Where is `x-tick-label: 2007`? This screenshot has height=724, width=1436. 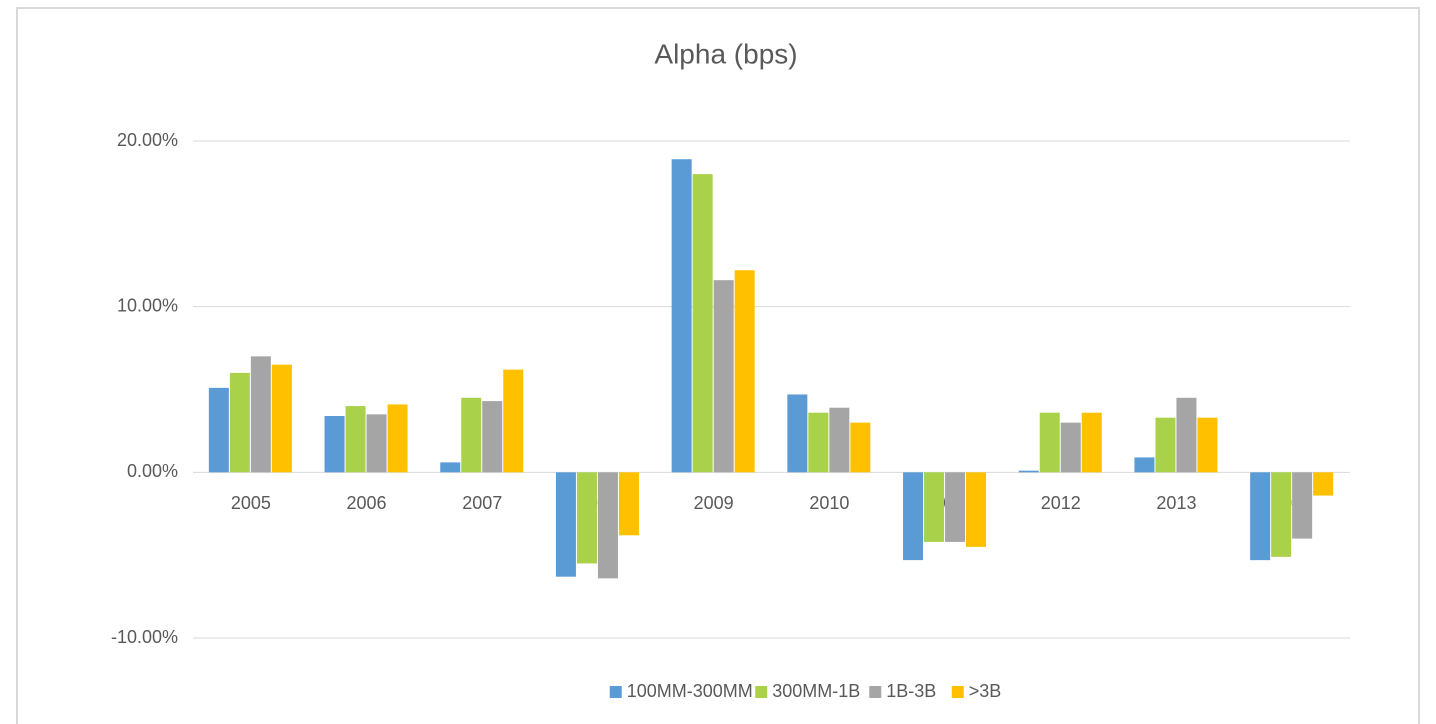
x-tick-label: 2007 is located at coordinates (482, 503).